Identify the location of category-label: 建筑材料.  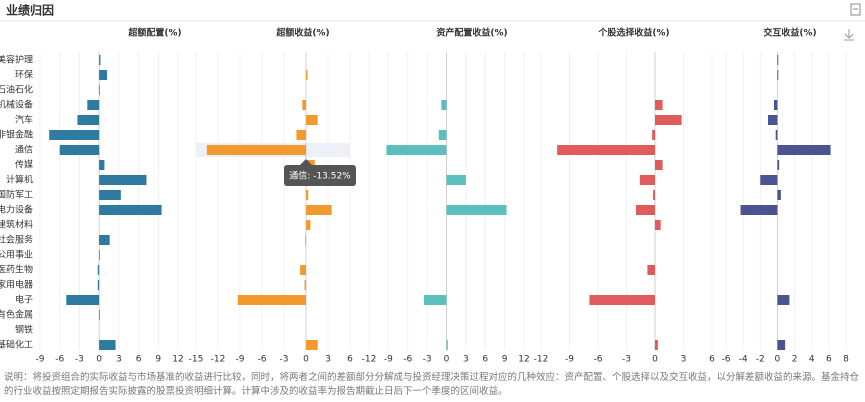
(16, 225).